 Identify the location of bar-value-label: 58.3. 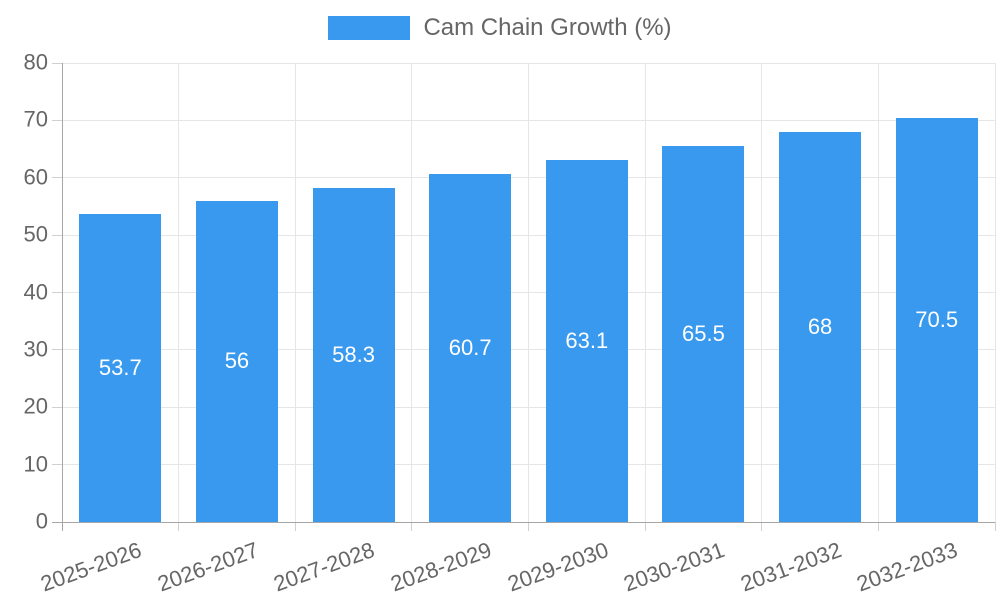
(353, 354).